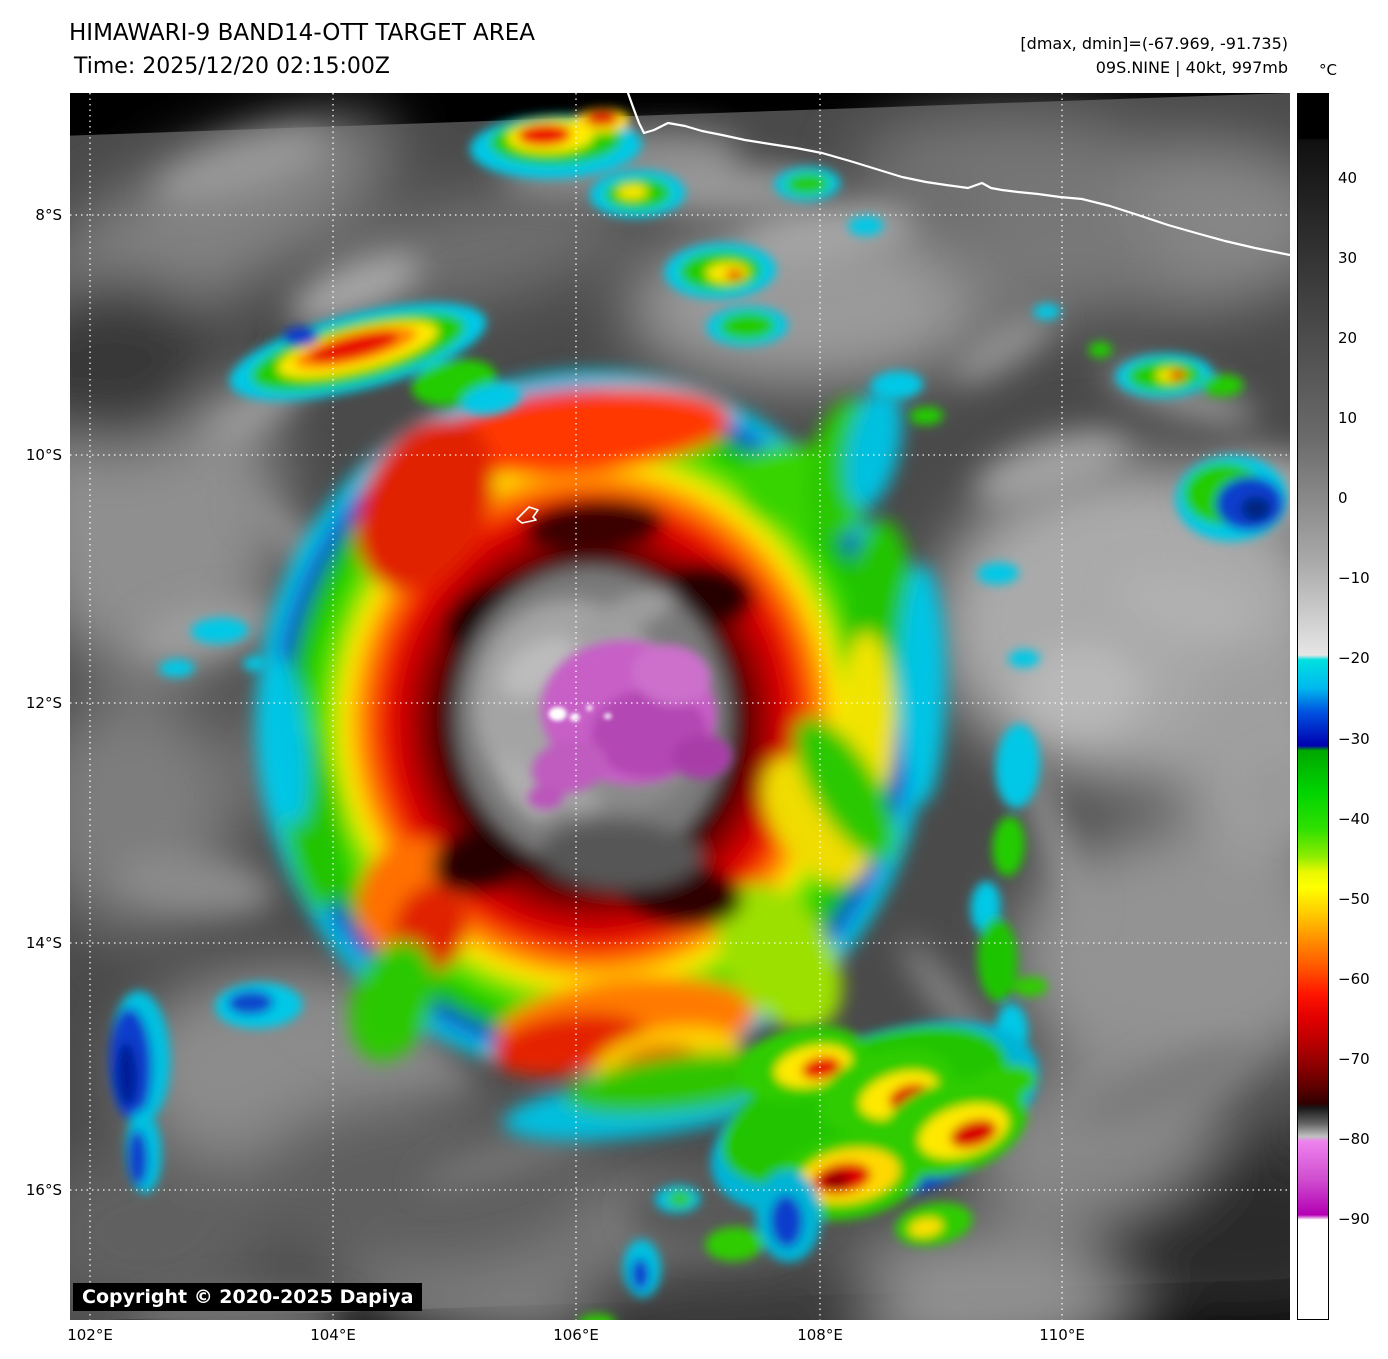  I want to click on copyright-badge: Copyright © 2020-2025 Dapiya, so click(248, 1297).